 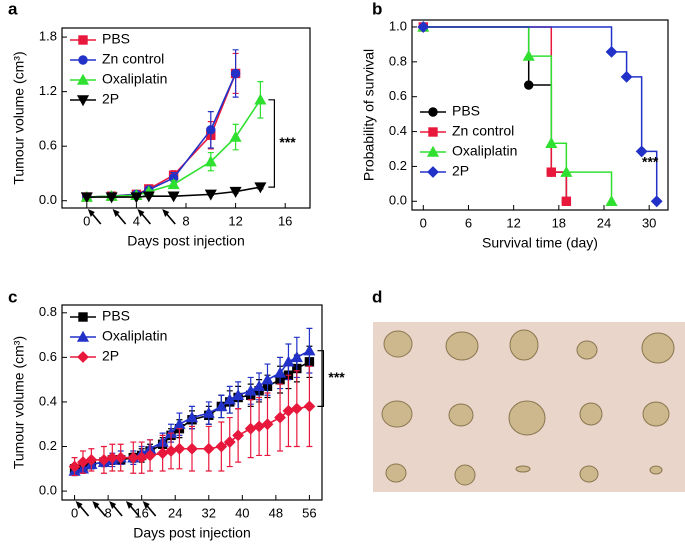 I want to click on x-tick-label: 6, so click(x=468, y=222).